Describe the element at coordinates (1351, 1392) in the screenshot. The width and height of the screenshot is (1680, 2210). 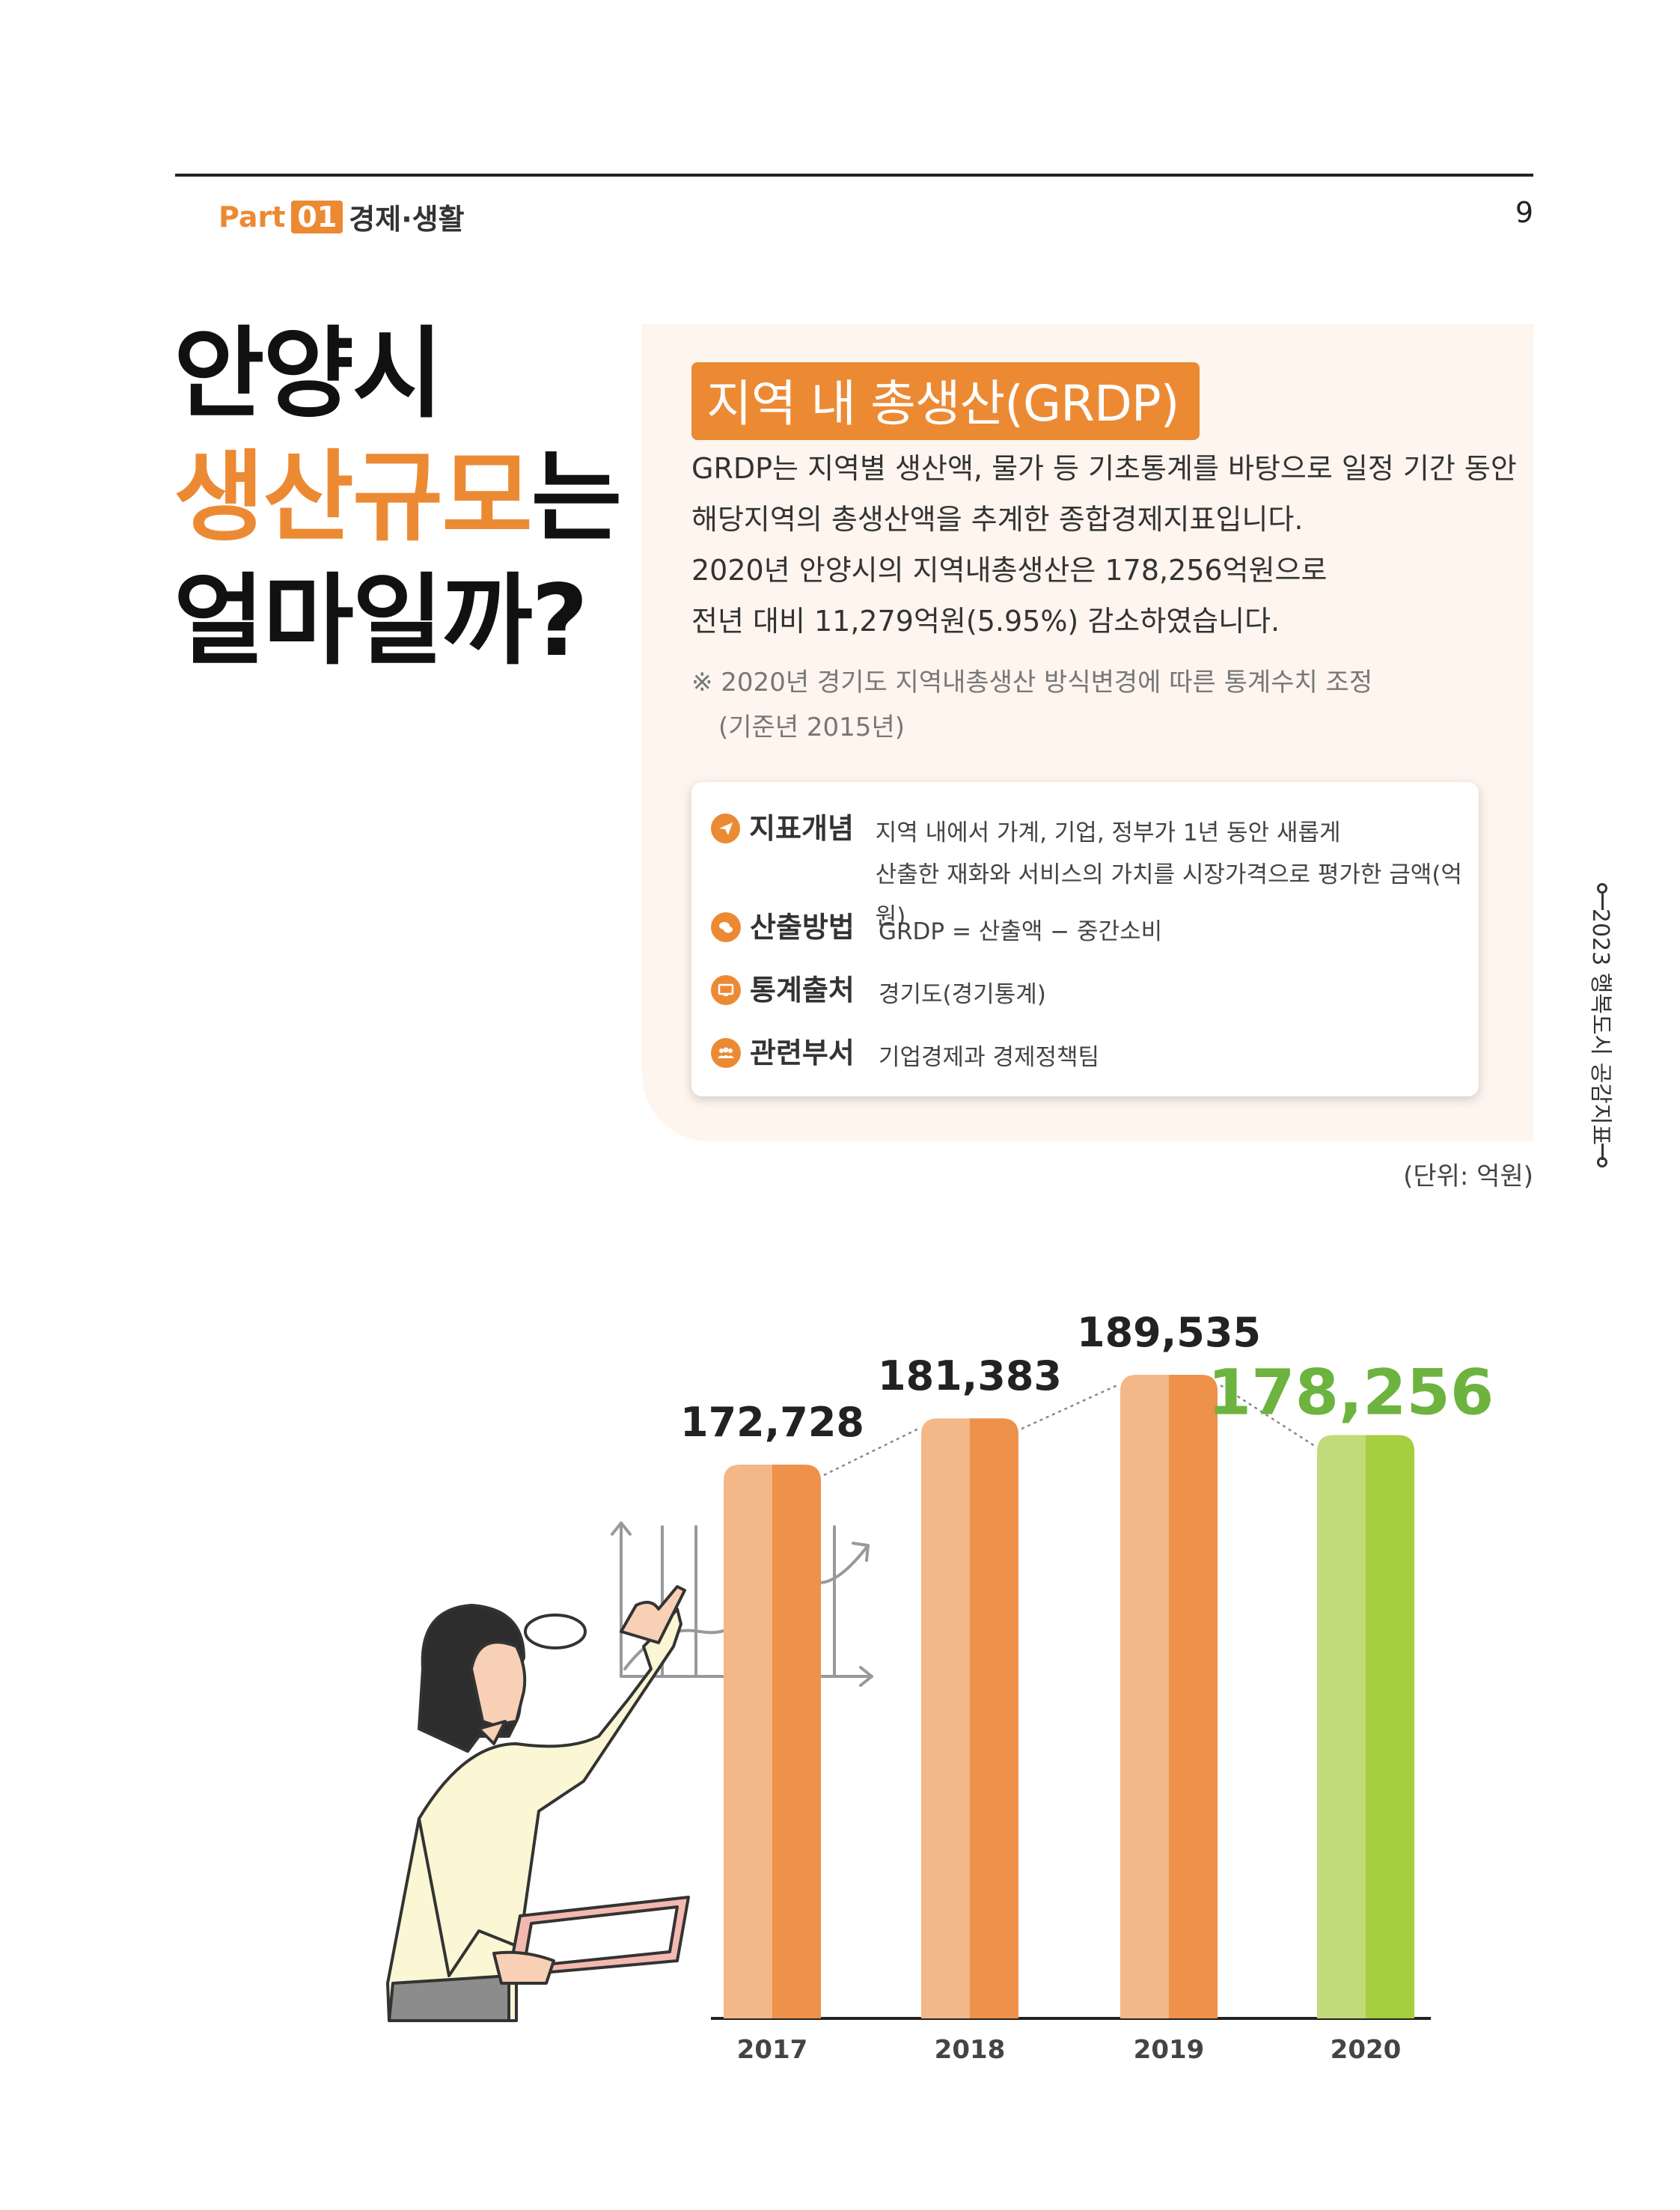
I see `value-label-2020: 178,256` at that location.